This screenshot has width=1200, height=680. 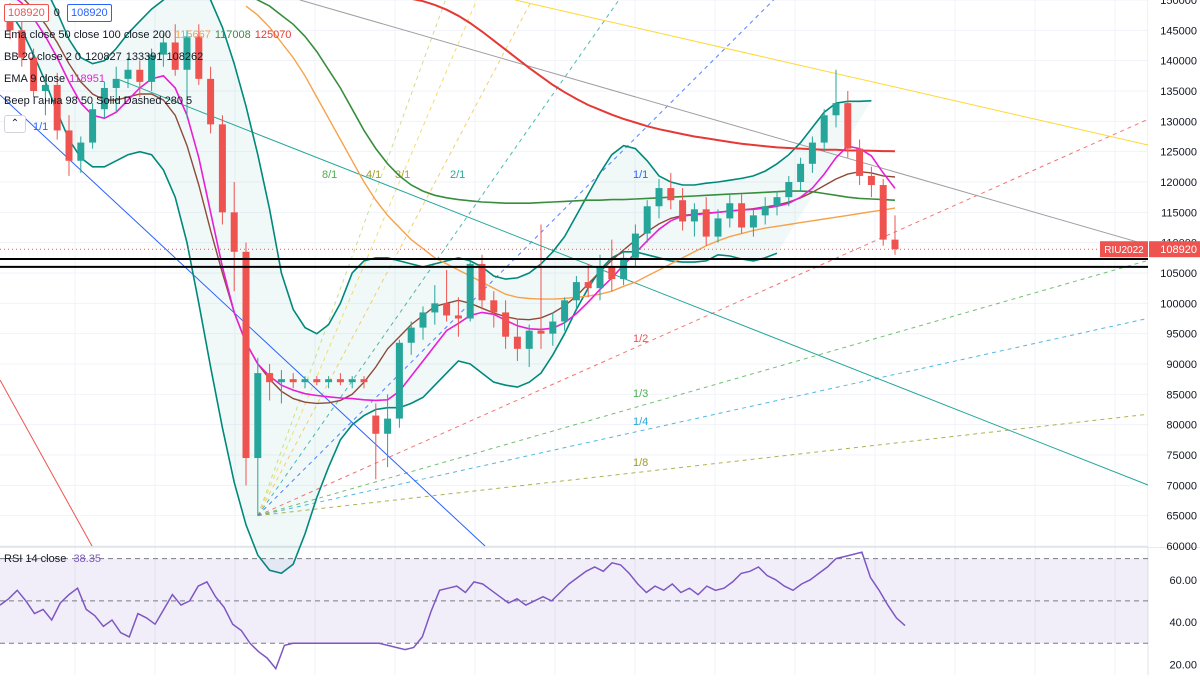 I want to click on rsi-axis: 60.00 40.00 20.00, so click(x=1183, y=623).